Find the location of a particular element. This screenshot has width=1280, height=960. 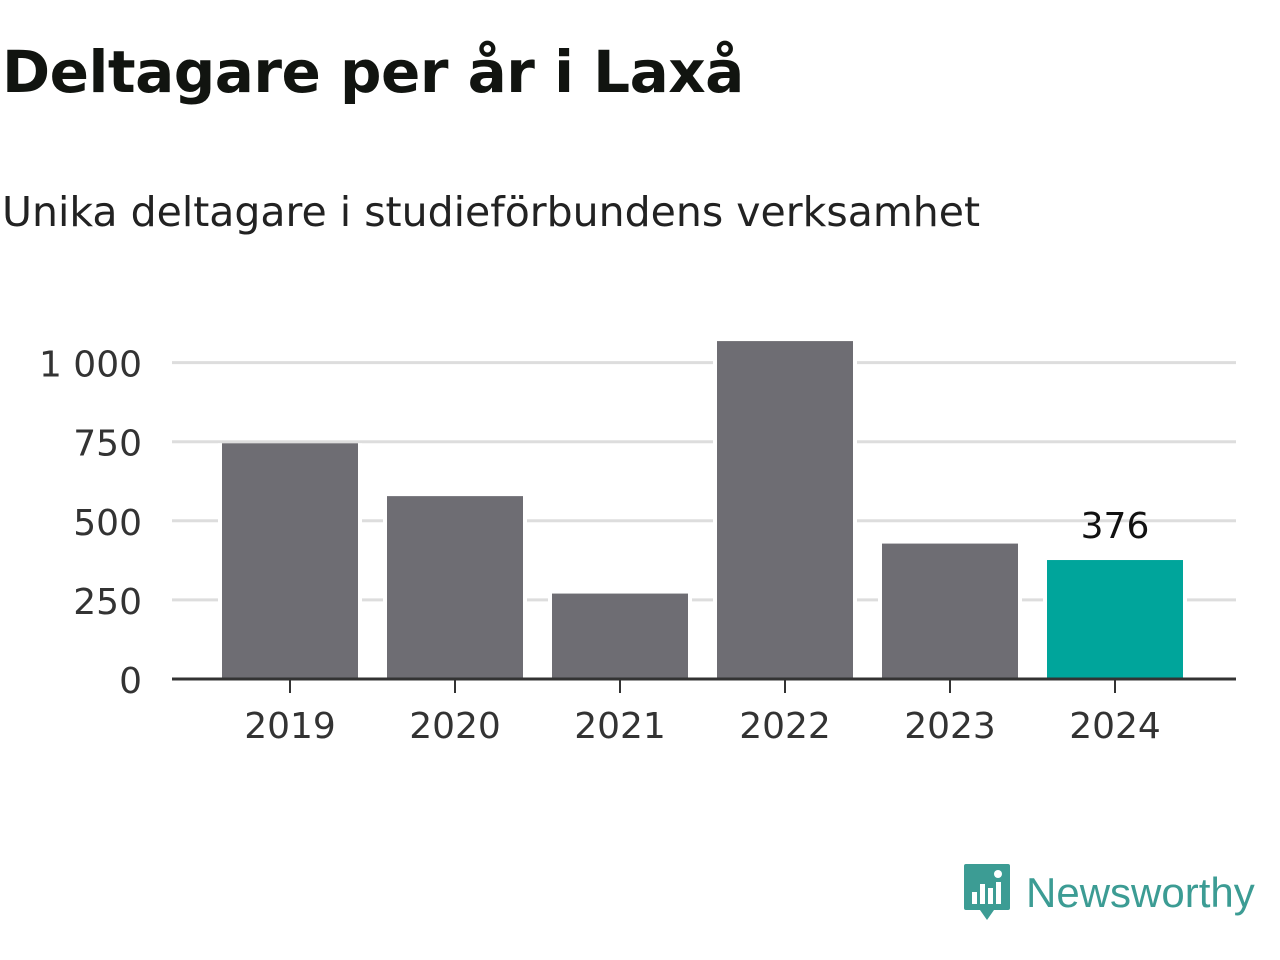

brand-logo: Newsworthy is located at coordinates (1108, 893).